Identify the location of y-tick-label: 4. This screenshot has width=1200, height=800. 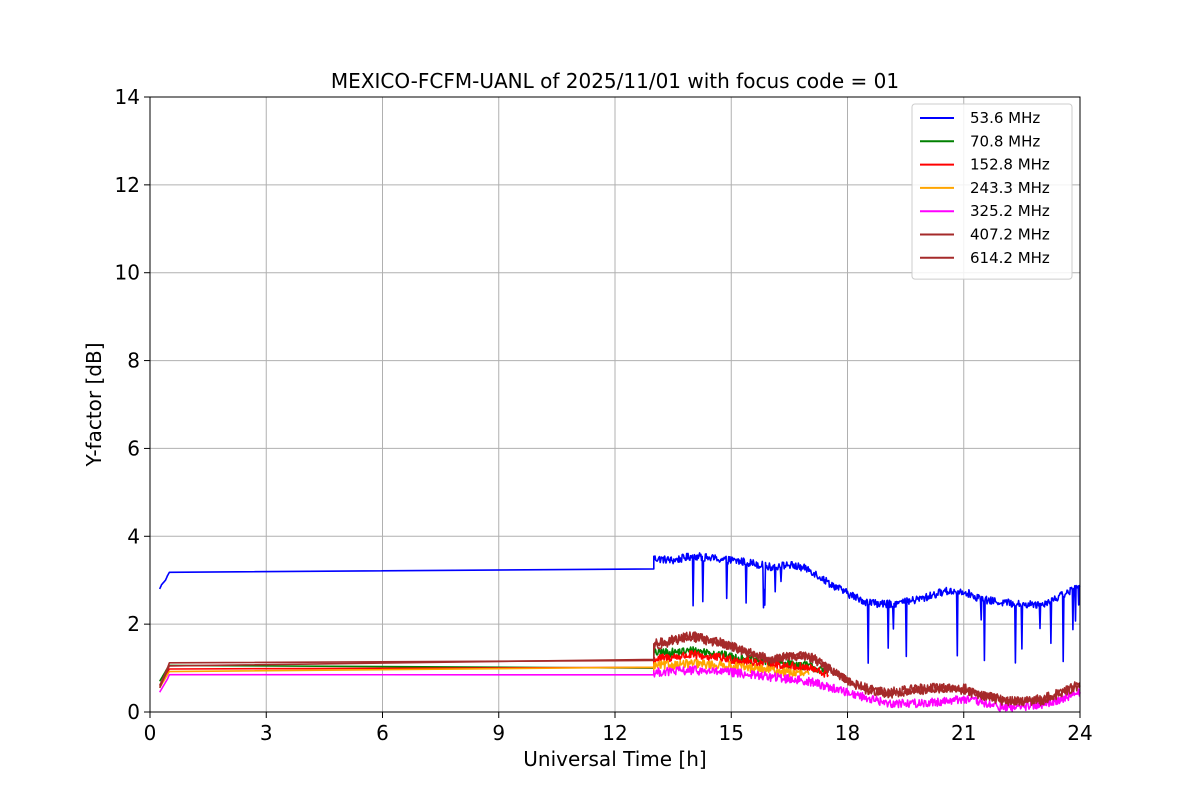
(133, 536).